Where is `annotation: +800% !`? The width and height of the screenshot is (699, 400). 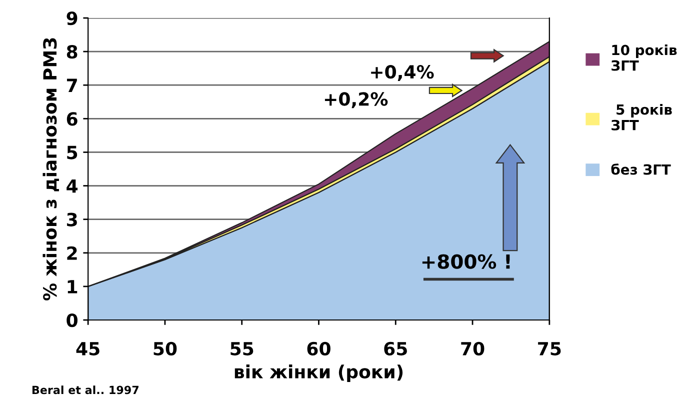 annotation: +800% ! is located at coordinates (466, 261).